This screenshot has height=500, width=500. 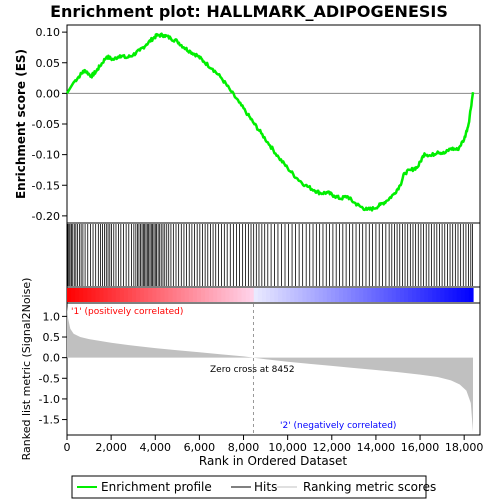 What do you see at coordinates (287, 447) in the screenshot?
I see `x-tick-label: 10,000` at bounding box center [287, 447].